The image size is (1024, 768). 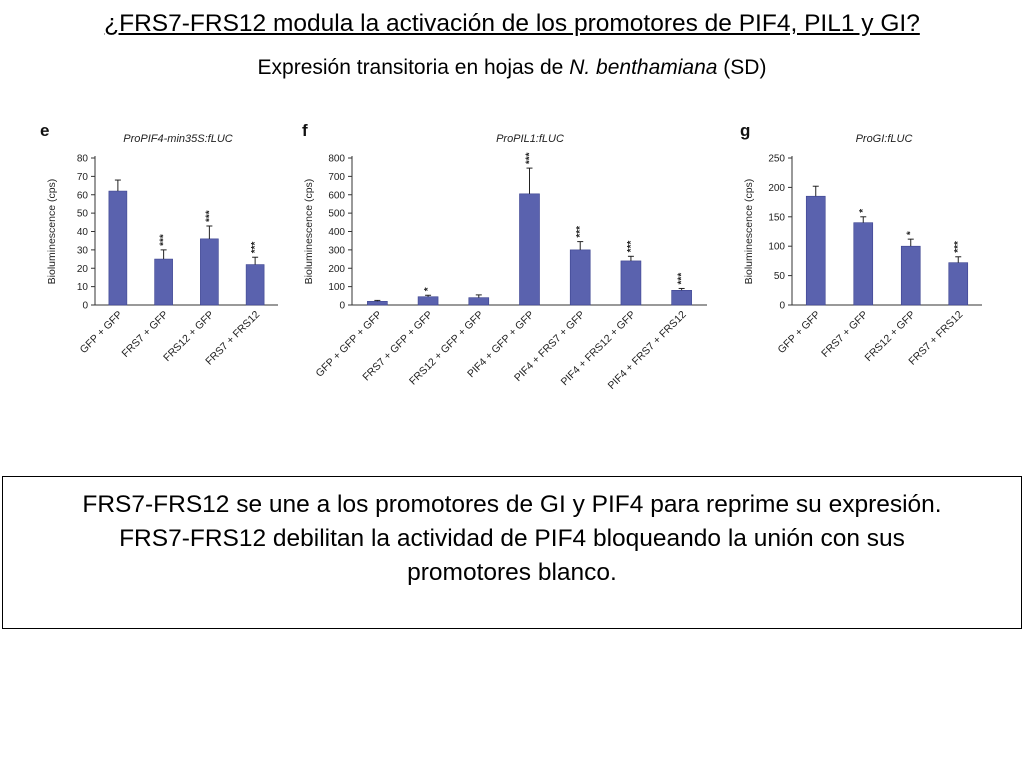 What do you see at coordinates (745, 130) in the screenshot?
I see `panel-label: g` at bounding box center [745, 130].